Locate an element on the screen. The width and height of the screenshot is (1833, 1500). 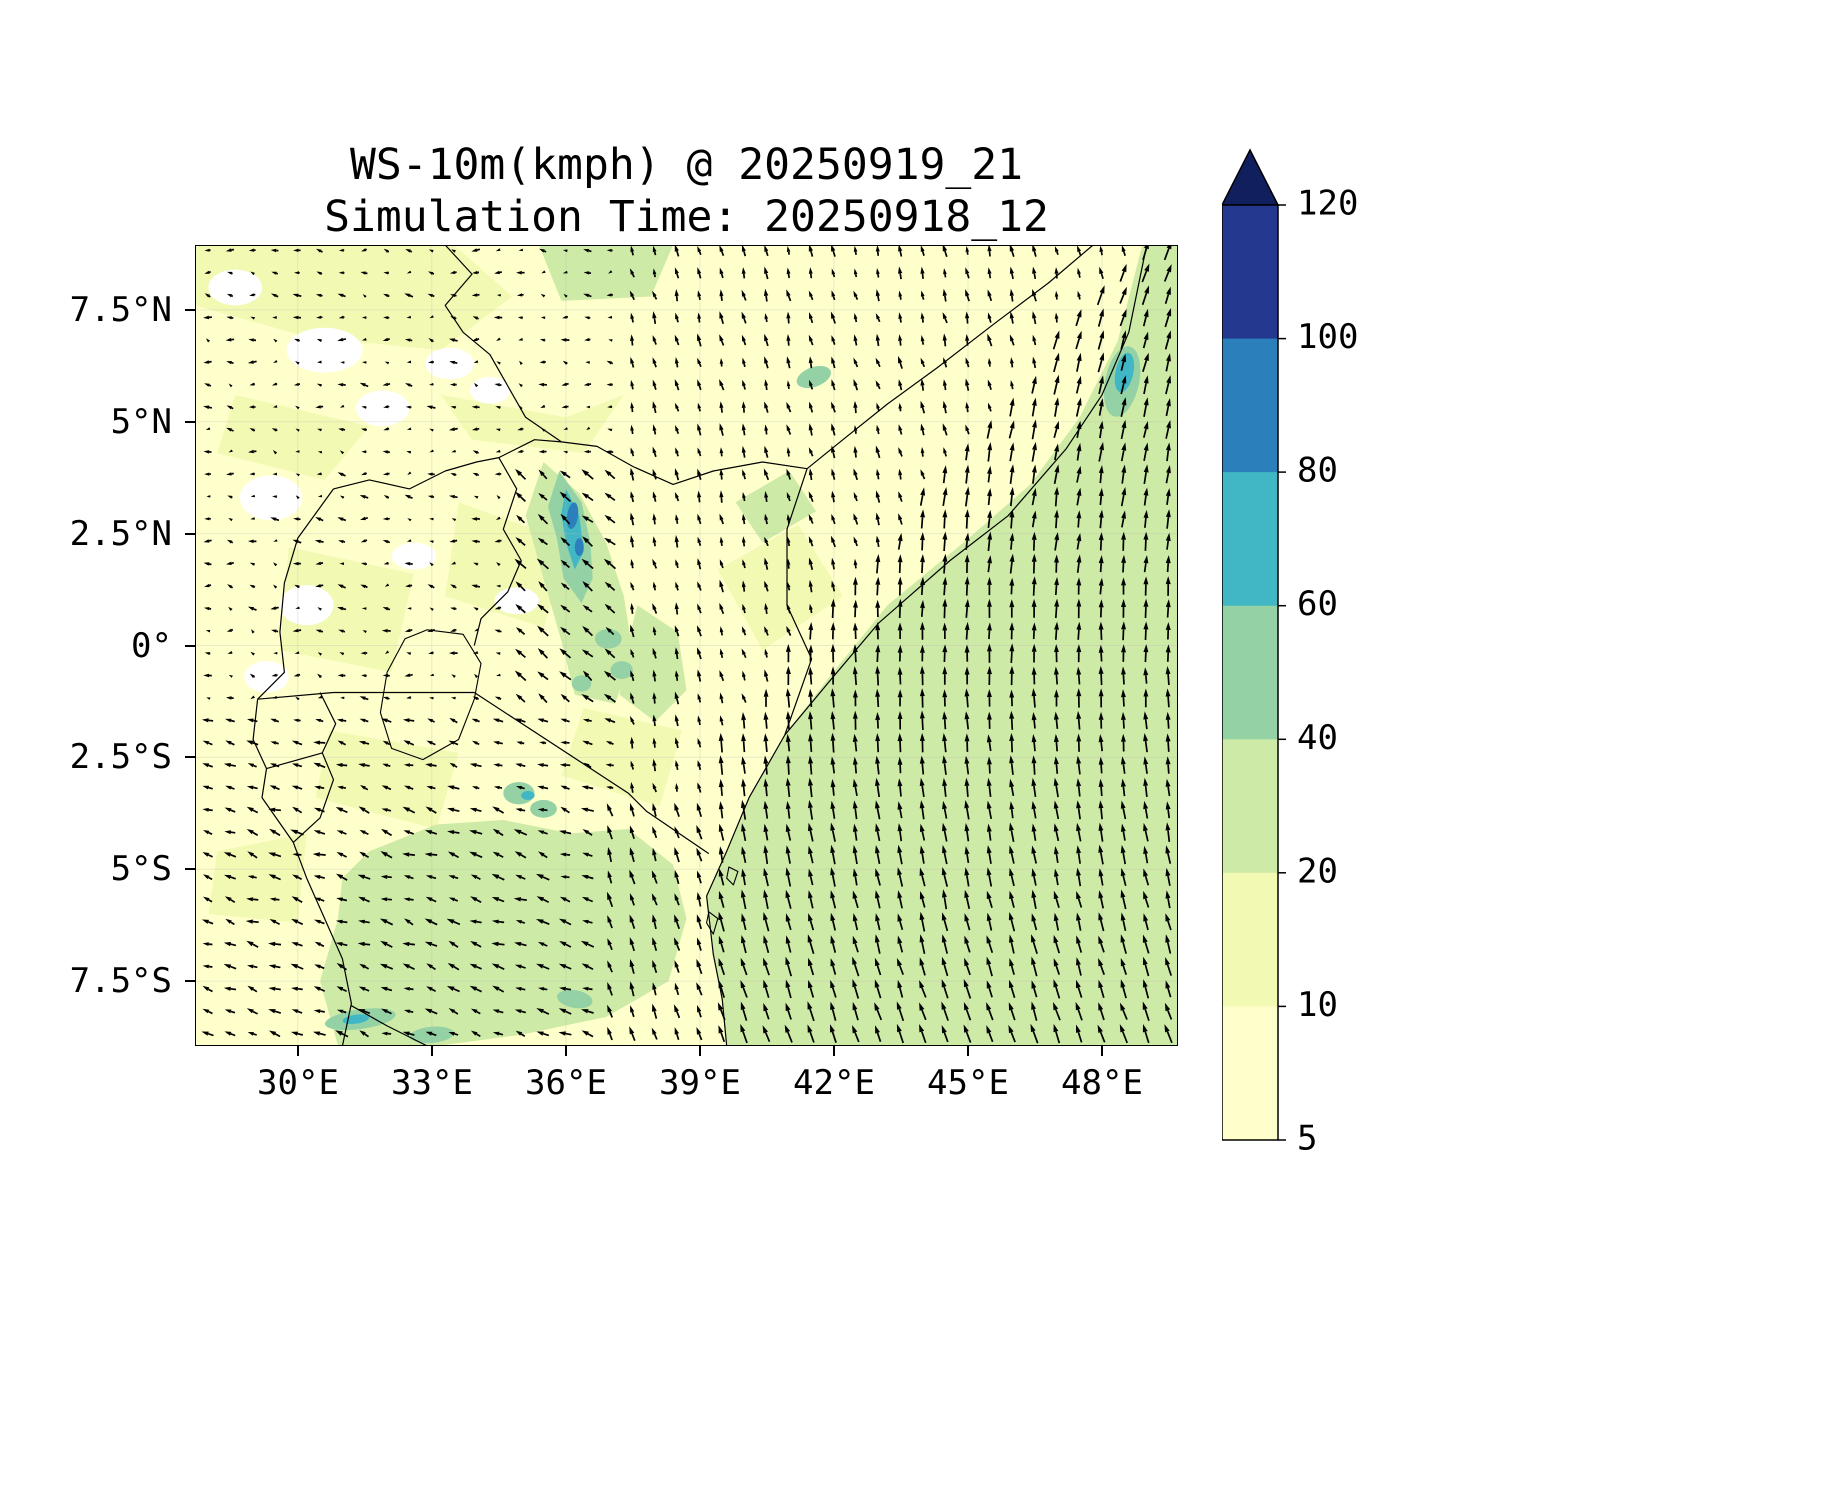
colorbar-extend-arrow is located at coordinates (1251, 177).